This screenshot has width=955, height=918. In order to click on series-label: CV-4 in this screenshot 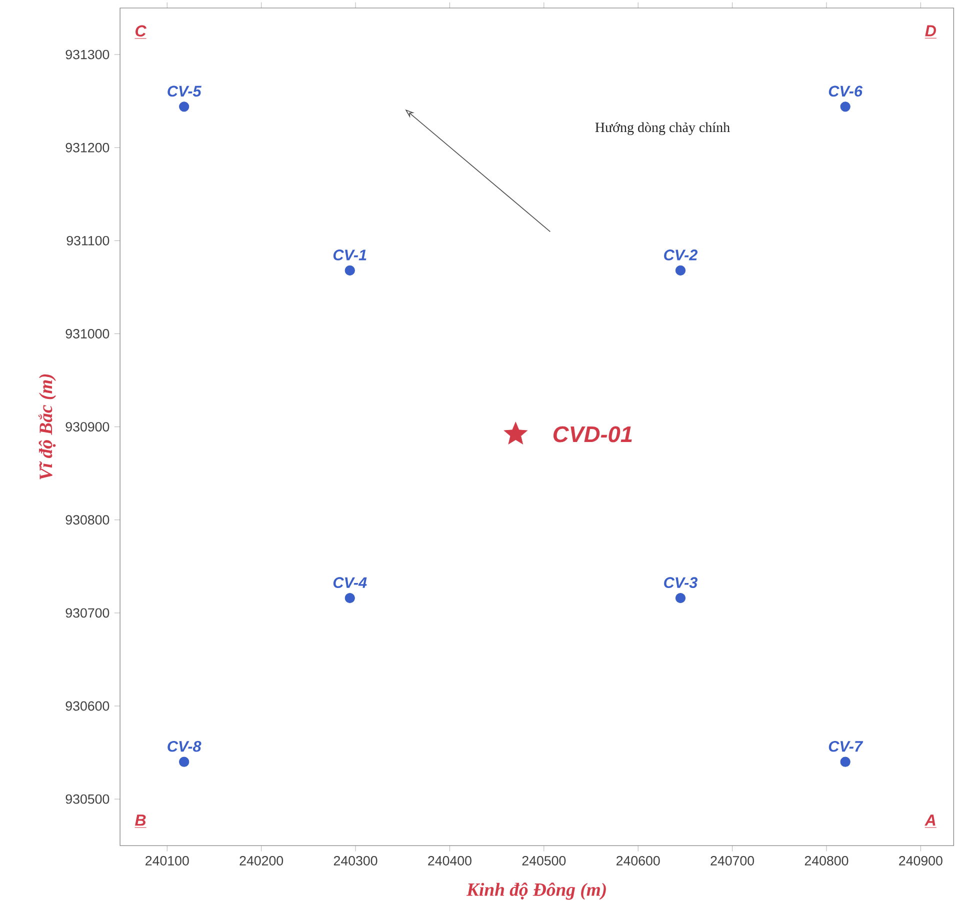, I will do `click(350, 582)`.